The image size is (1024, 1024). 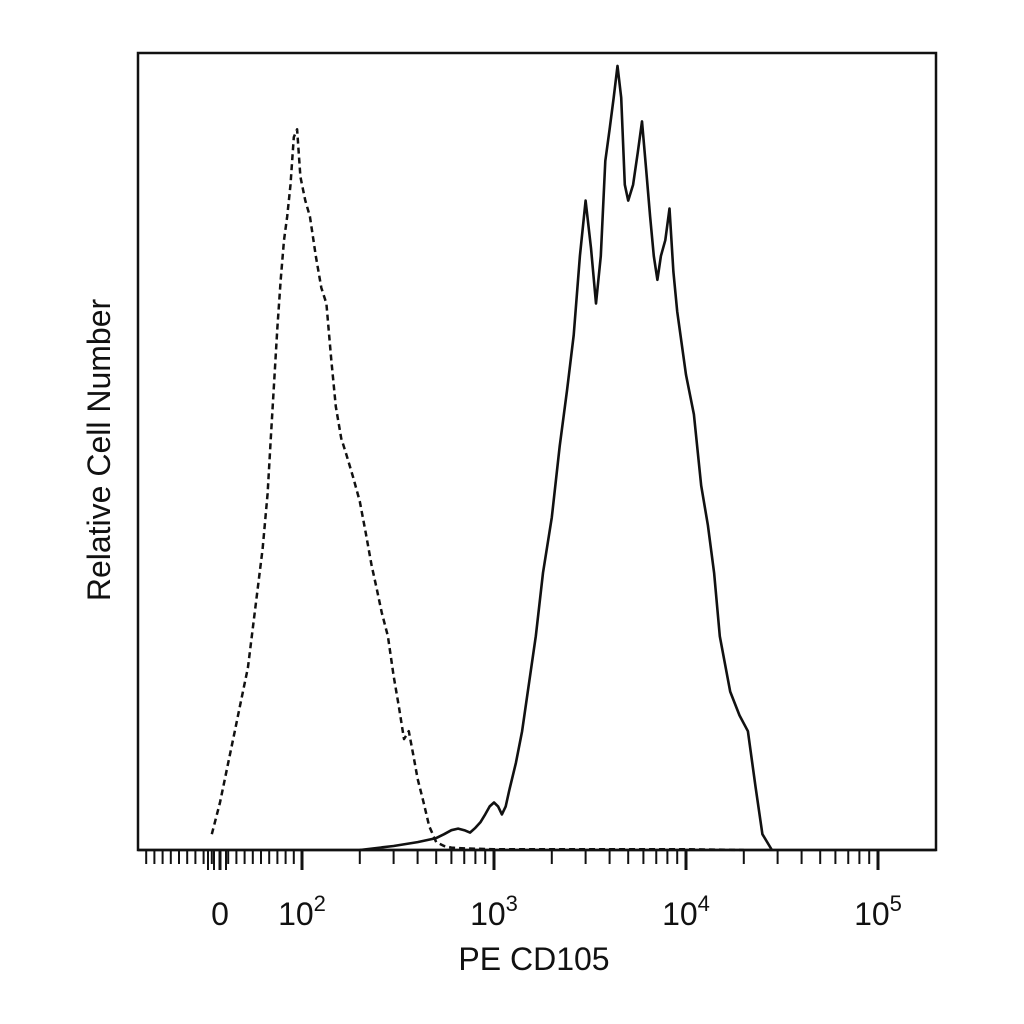 What do you see at coordinates (220, 914) in the screenshot?
I see `x-tick-label: 0` at bounding box center [220, 914].